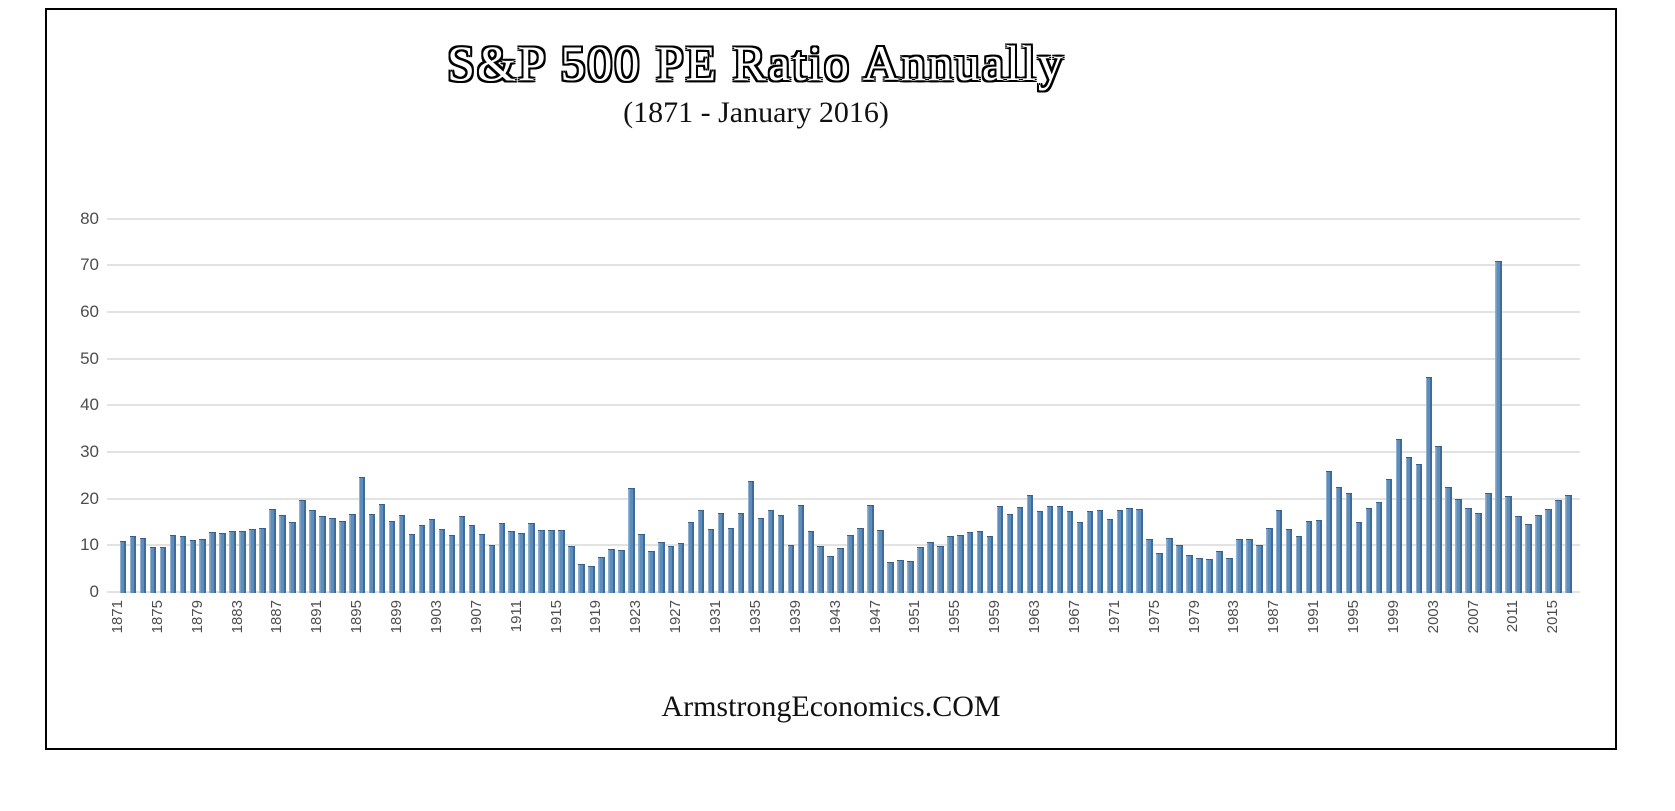 The width and height of the screenshot is (1675, 811). Describe the element at coordinates (636, 617) in the screenshot. I see `x-axis-label-text: 1923` at that location.